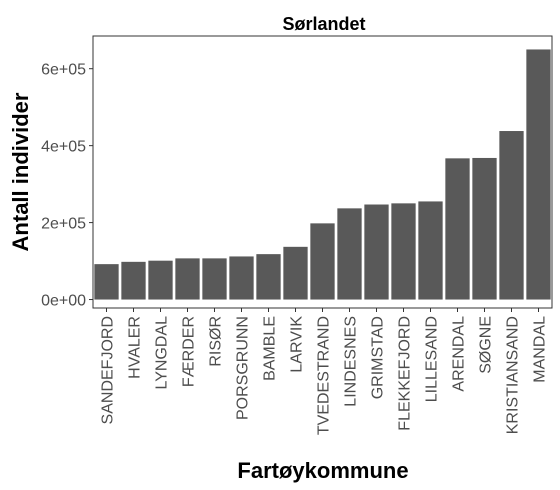 The height and width of the screenshot is (490, 560). What do you see at coordinates (430, 250) in the screenshot?
I see `bar-lillesand` at bounding box center [430, 250].